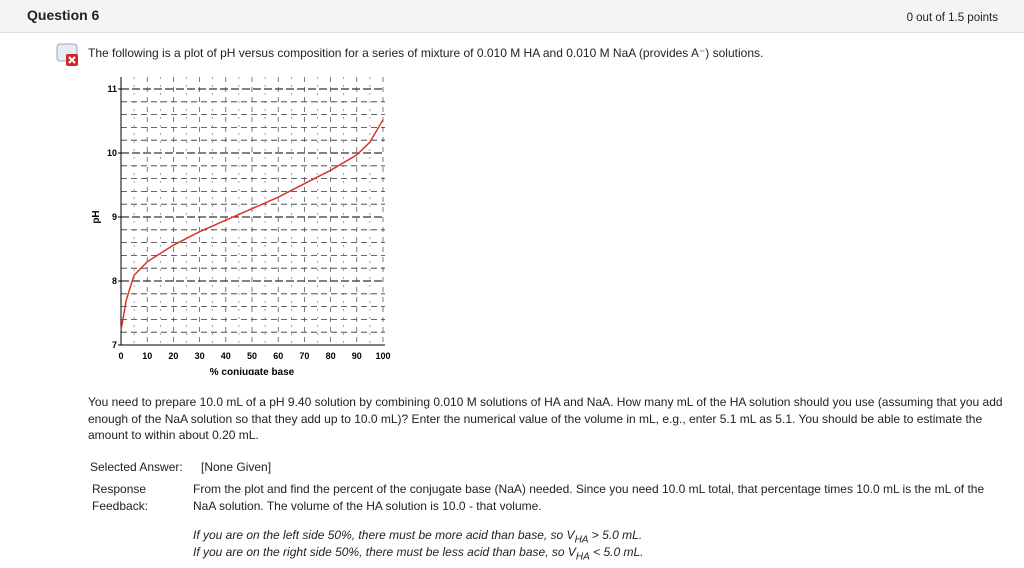 The width and height of the screenshot is (1024, 568). What do you see at coordinates (200, 356) in the screenshot?
I see `x-tick-label: 30` at bounding box center [200, 356].